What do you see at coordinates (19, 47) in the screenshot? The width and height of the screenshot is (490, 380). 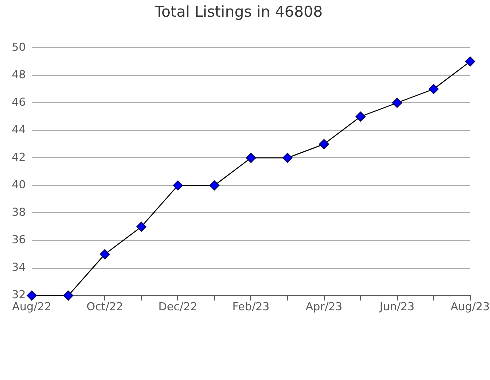 I see `y-tick-label: 50` at bounding box center [19, 47].